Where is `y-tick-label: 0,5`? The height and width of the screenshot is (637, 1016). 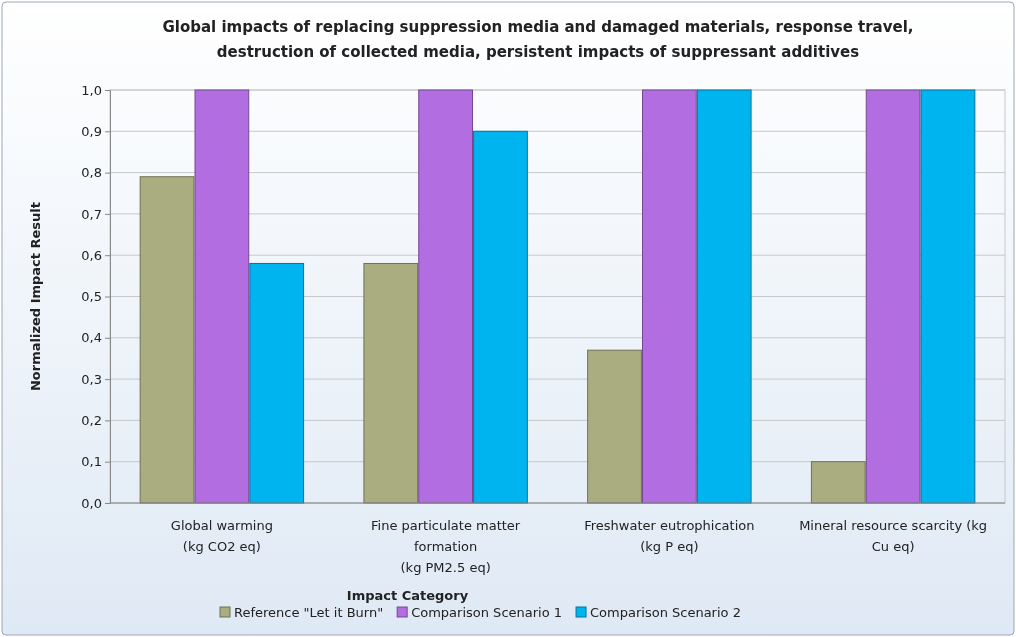 y-tick-label: 0,5 is located at coordinates (91, 297).